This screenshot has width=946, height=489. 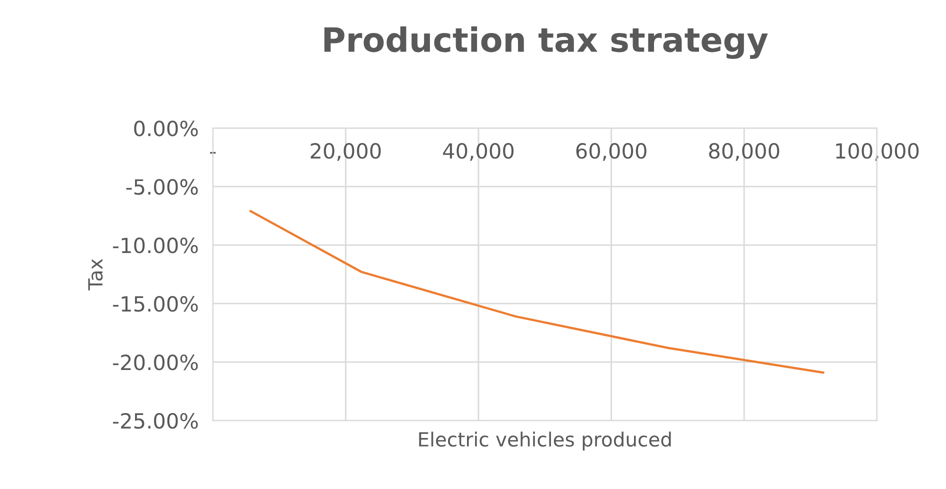 I want to click on x-axis-title: Electric vehicles produced, so click(x=545, y=441).